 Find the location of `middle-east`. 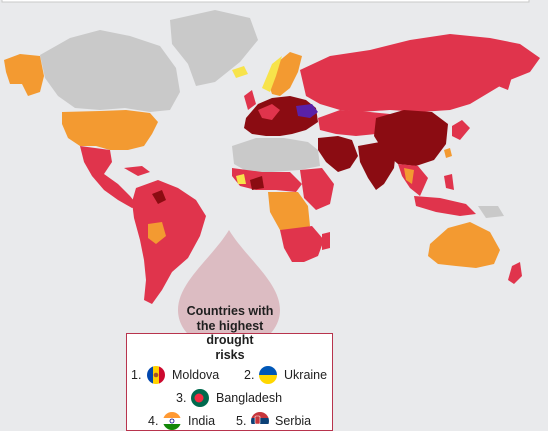

middle-east is located at coordinates (338, 154).